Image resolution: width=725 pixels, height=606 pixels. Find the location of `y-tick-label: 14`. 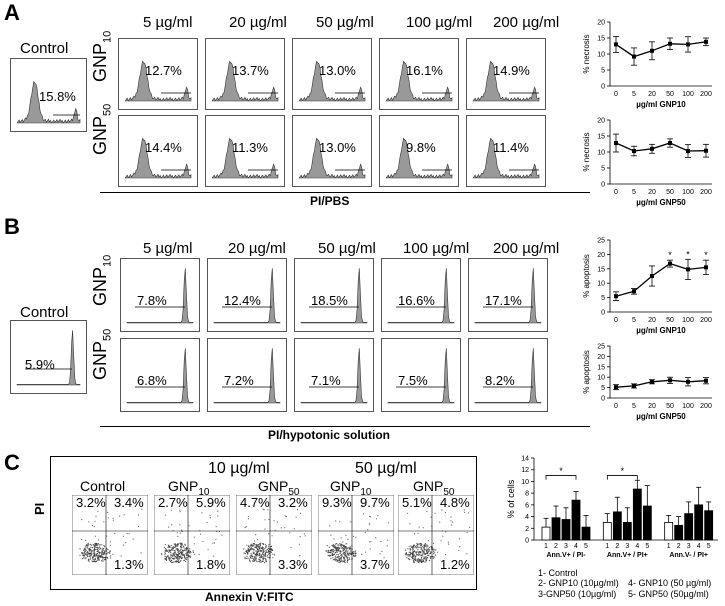

y-tick-label: 14 is located at coordinates (525, 459).